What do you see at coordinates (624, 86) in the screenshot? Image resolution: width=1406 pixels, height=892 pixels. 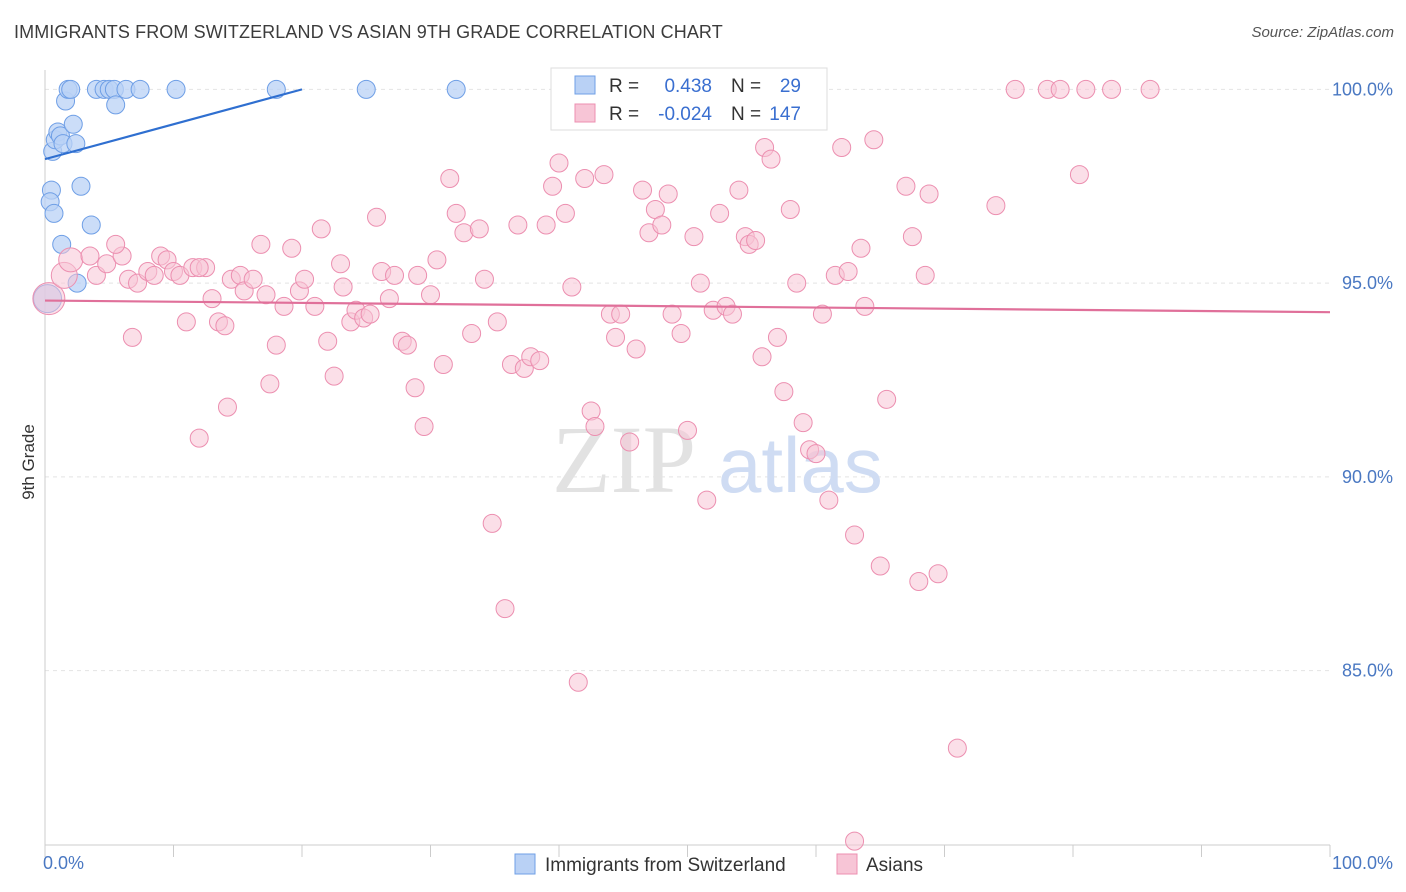 I see `legend-r-label-swiss: R =` at bounding box center [624, 86].